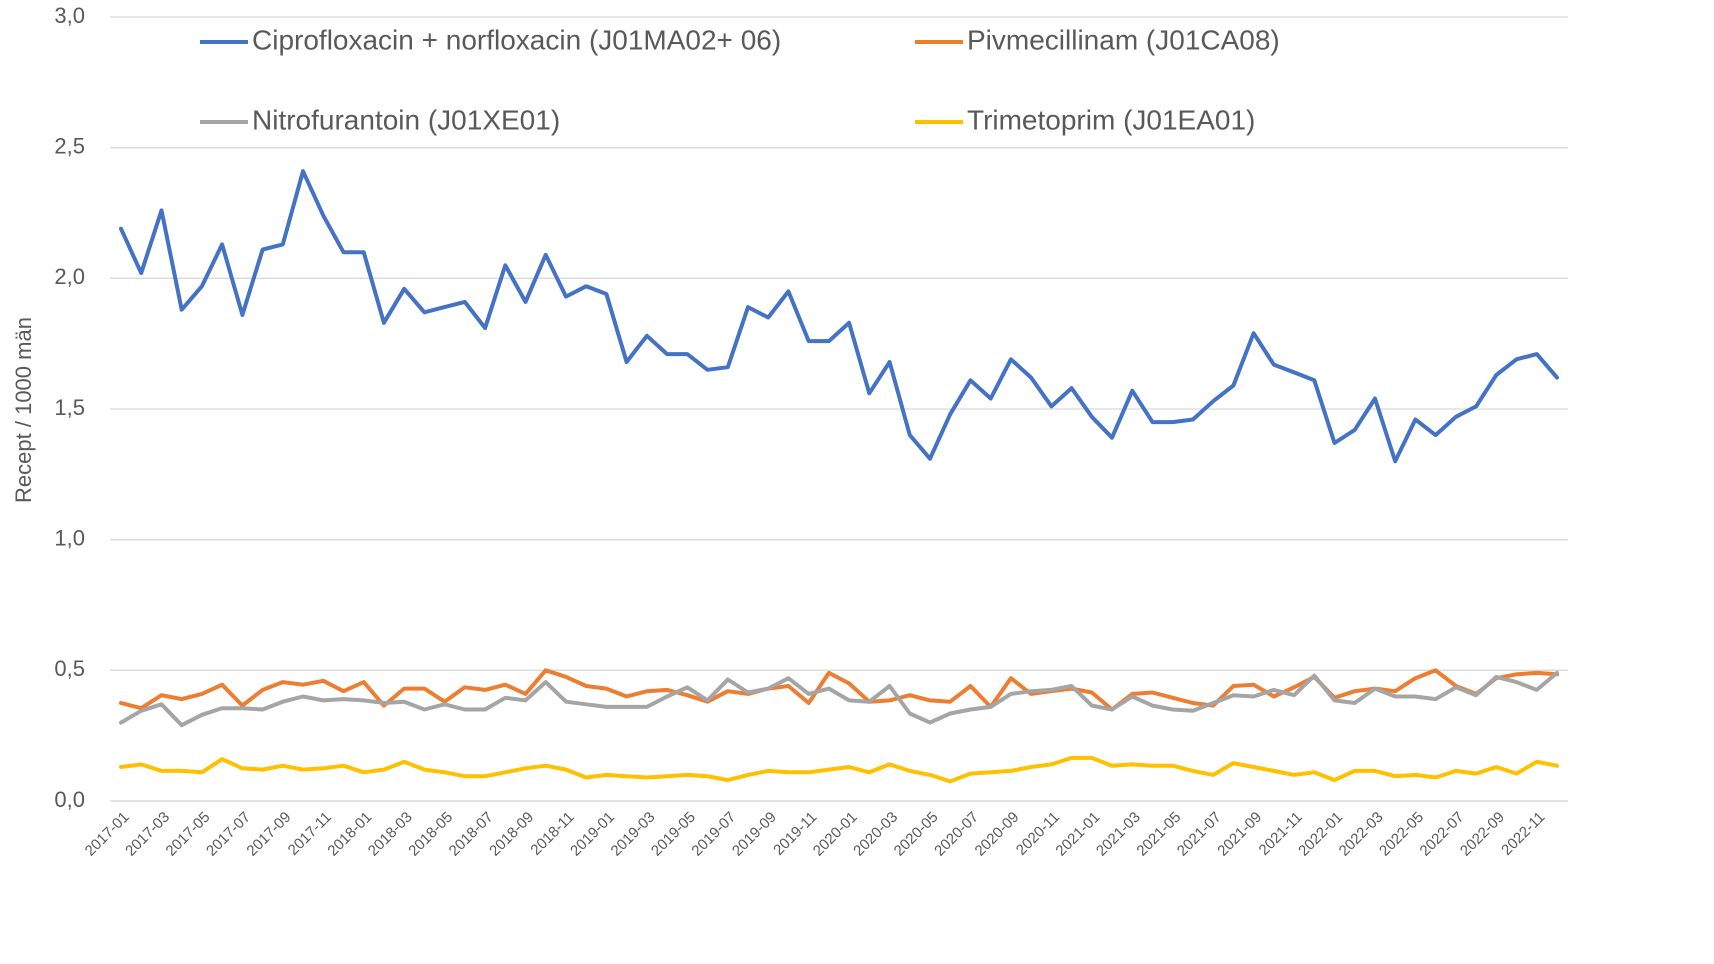  Describe the element at coordinates (69, 276) in the screenshot. I see `y-tick-label: 2,0` at that location.